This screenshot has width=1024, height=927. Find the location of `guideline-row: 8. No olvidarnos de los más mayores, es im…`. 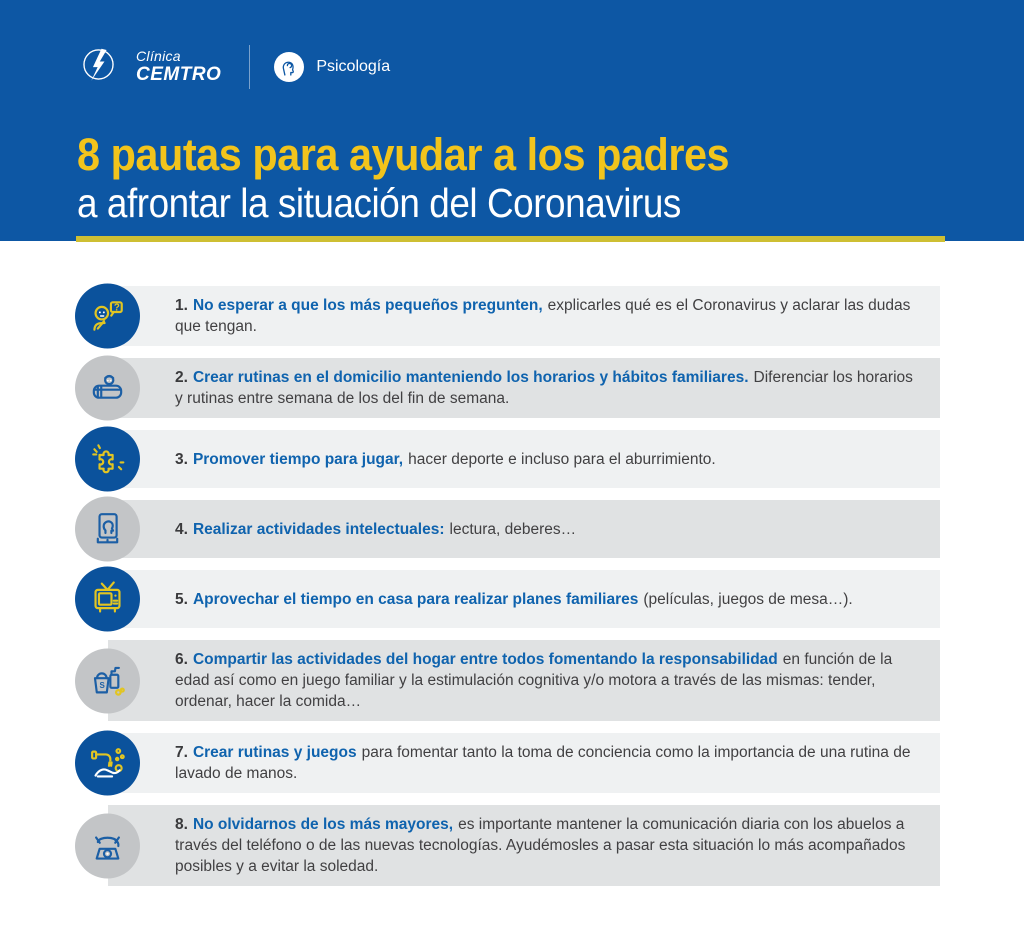

guideline-row: 8. No olvidarnos de los más mayores, es im… is located at coordinates (507, 845).